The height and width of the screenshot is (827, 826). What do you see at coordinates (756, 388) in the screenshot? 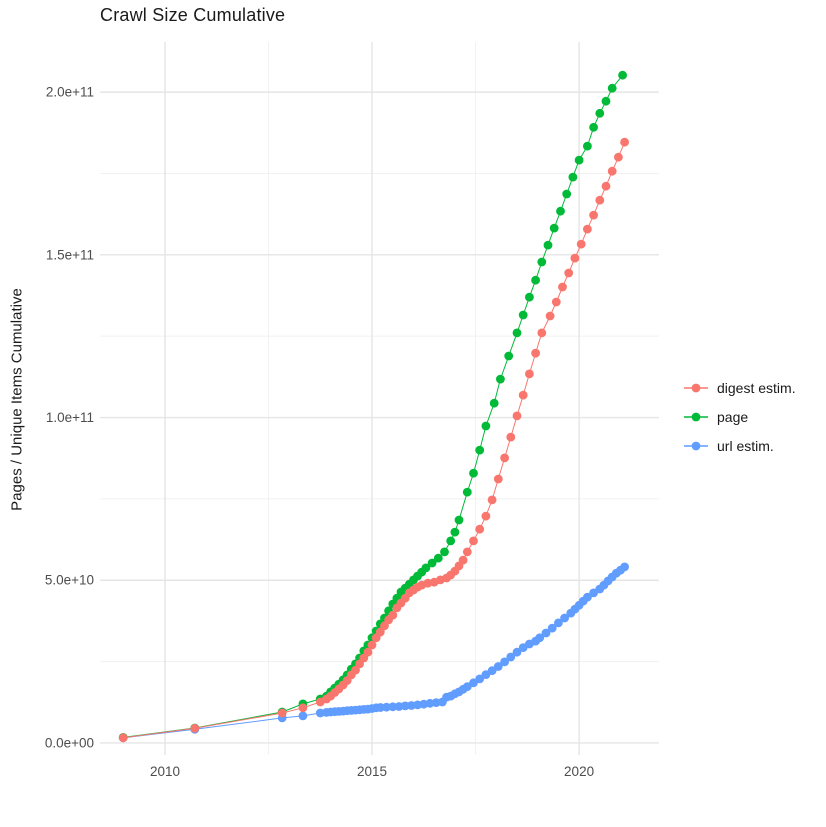
I see `legend-label-digest-estim: digest estim.` at bounding box center [756, 388].